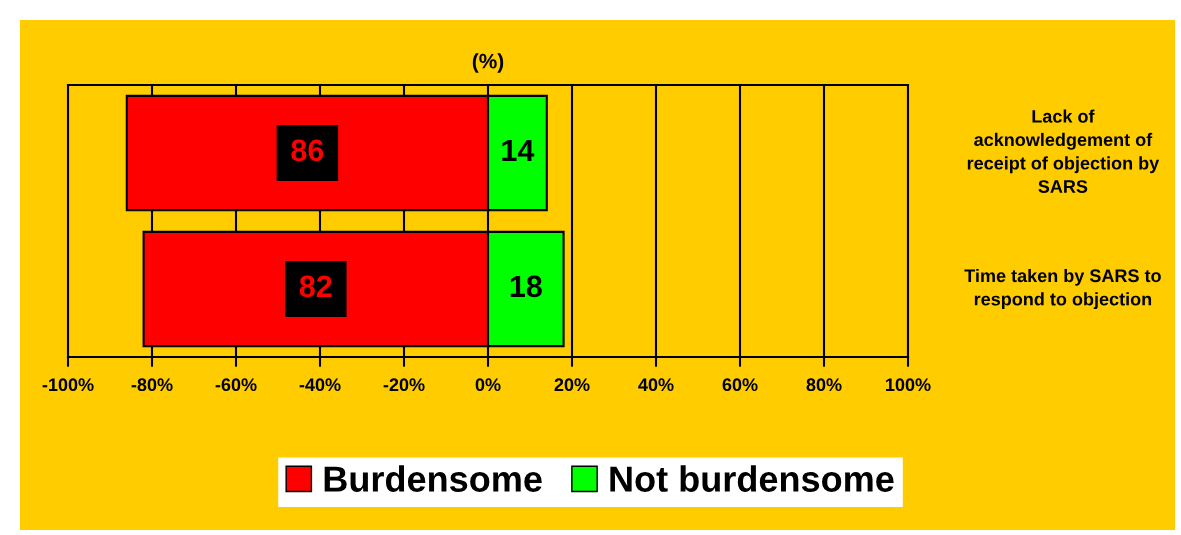  I want to click on data-label: 14, so click(518, 150).